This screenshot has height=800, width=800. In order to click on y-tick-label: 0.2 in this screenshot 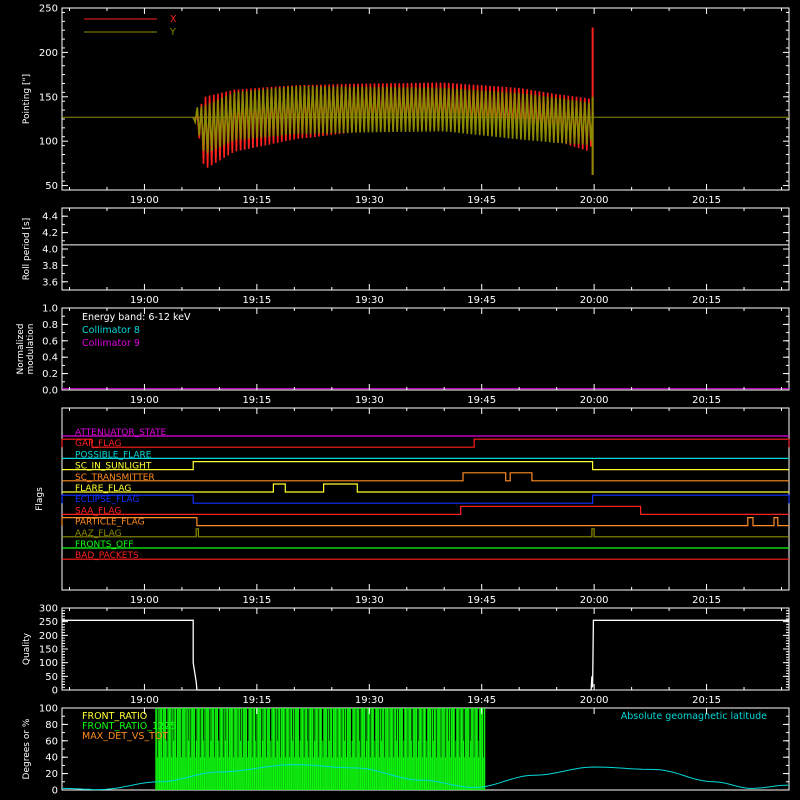, I will do `click(50, 374)`.